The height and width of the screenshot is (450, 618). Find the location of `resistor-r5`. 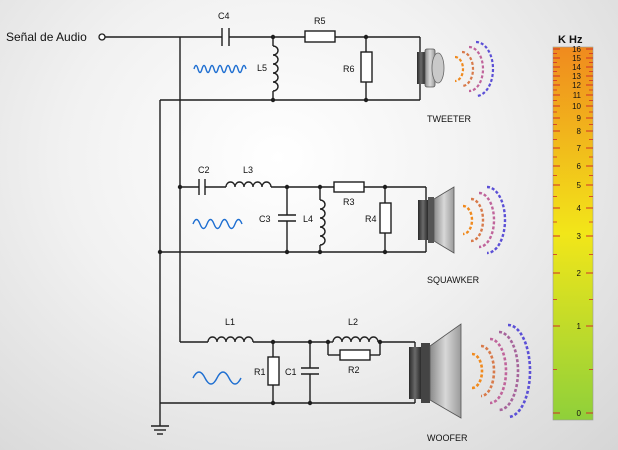

resistor-r5 is located at coordinates (320, 36).